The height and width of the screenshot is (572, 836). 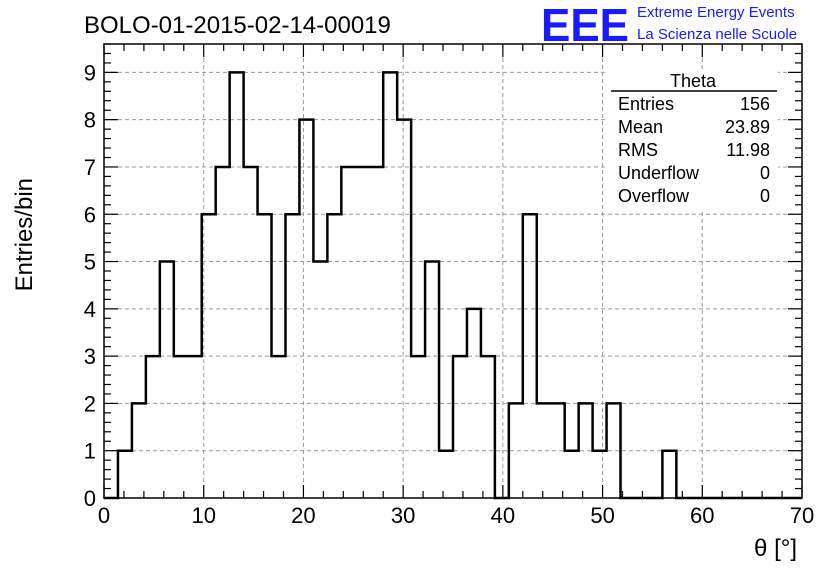 What do you see at coordinates (237, 25) in the screenshot?
I see `run-title: BOLO-01-2015-02-14-00019` at bounding box center [237, 25].